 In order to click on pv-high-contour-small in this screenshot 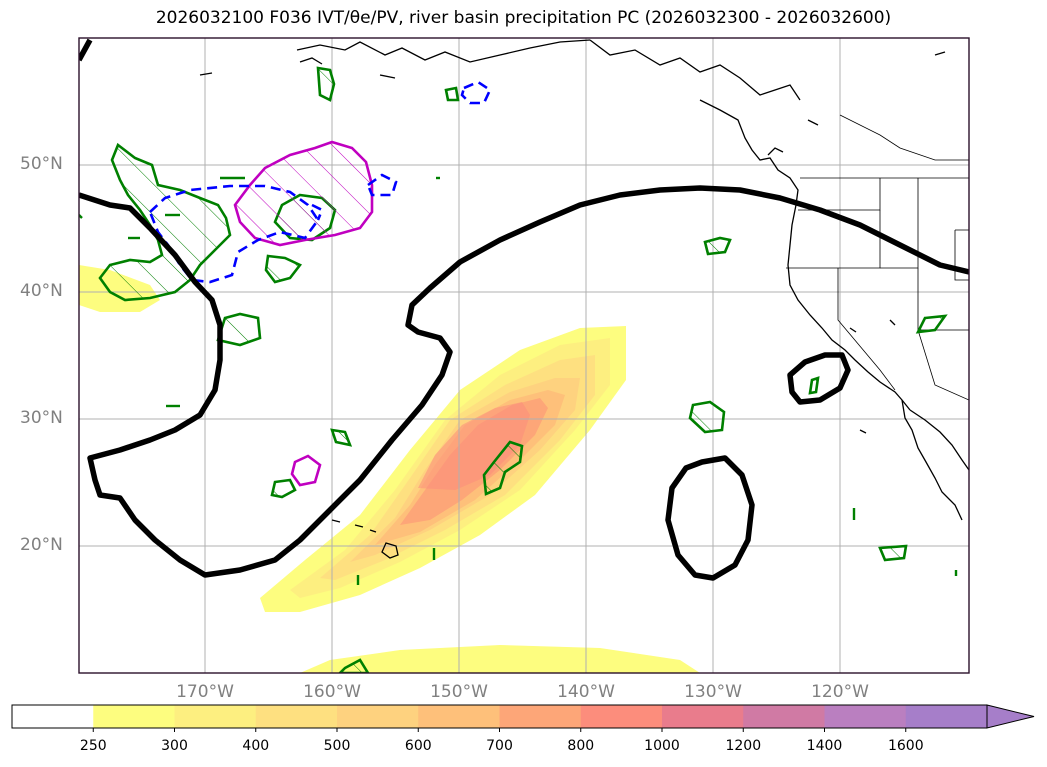, I will do `click(306, 470)`.